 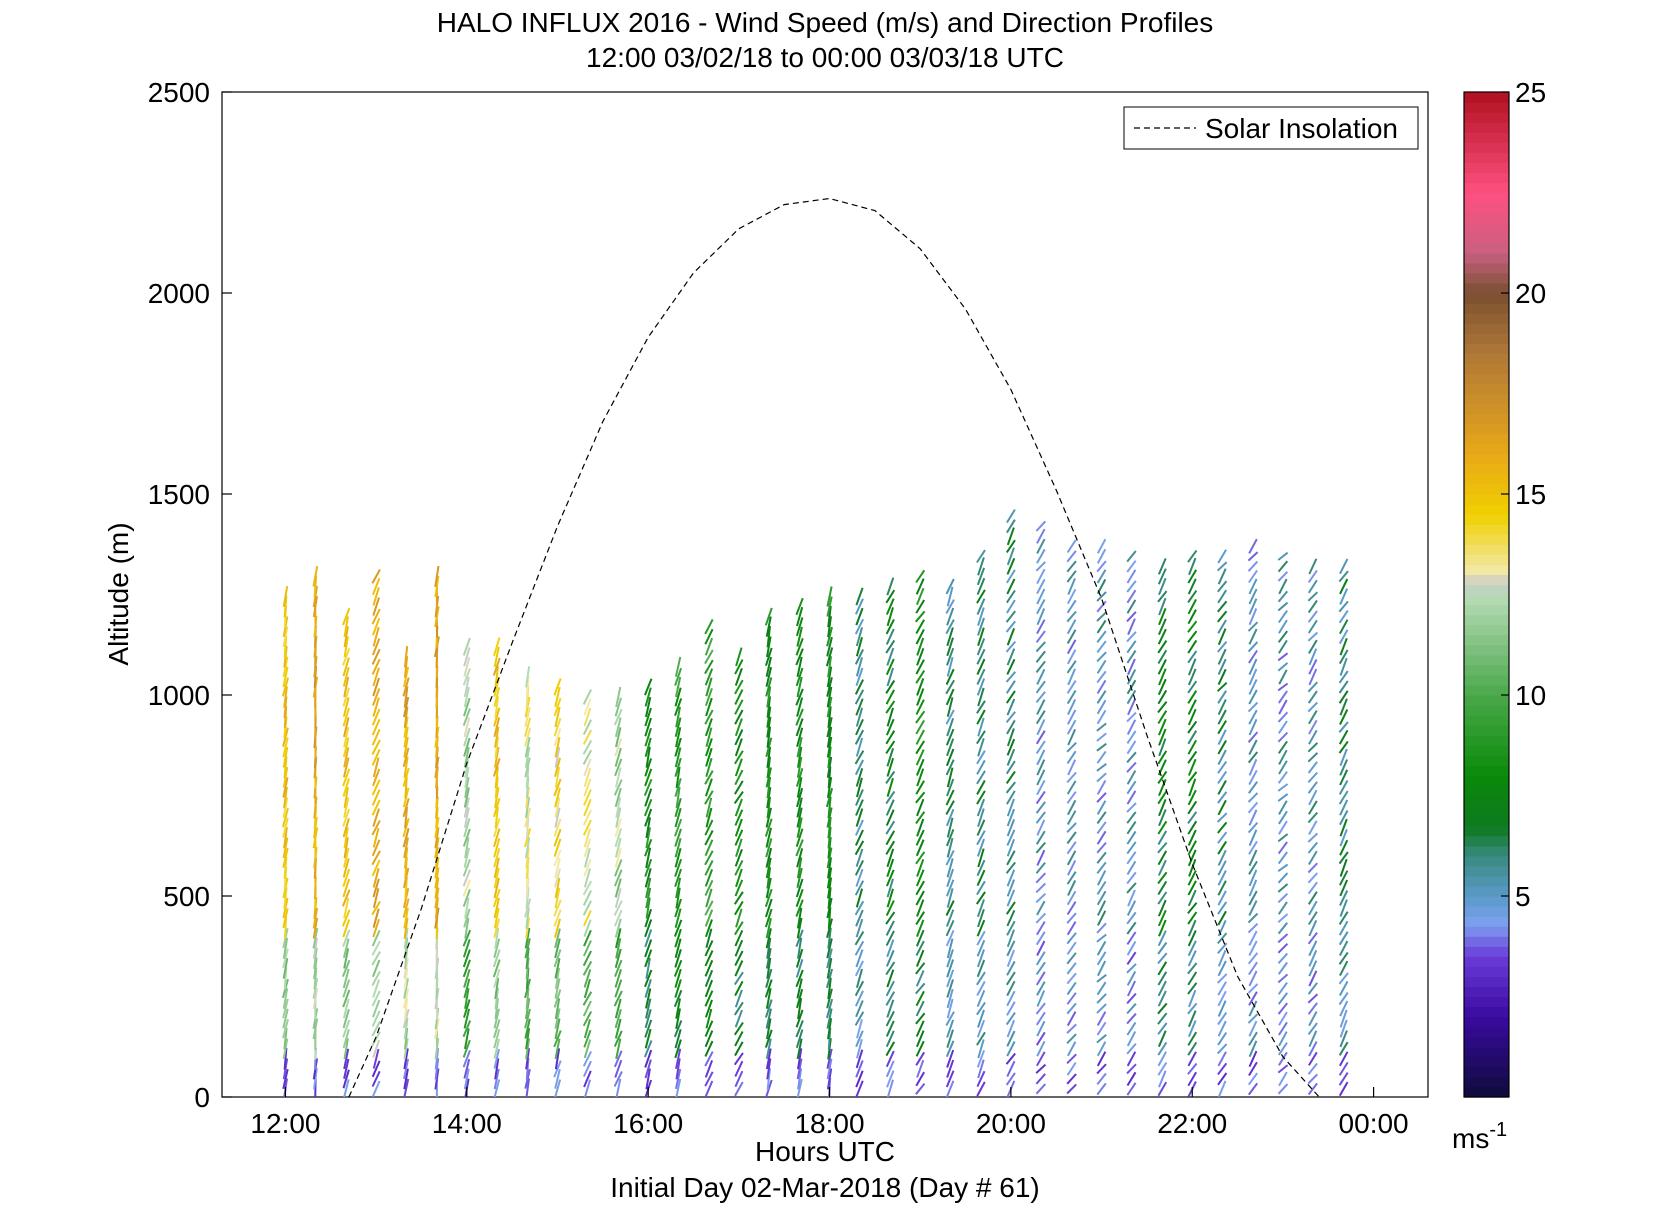 What do you see at coordinates (1530, 494) in the screenshot?
I see `colorbar-tick-label: 15` at bounding box center [1530, 494].